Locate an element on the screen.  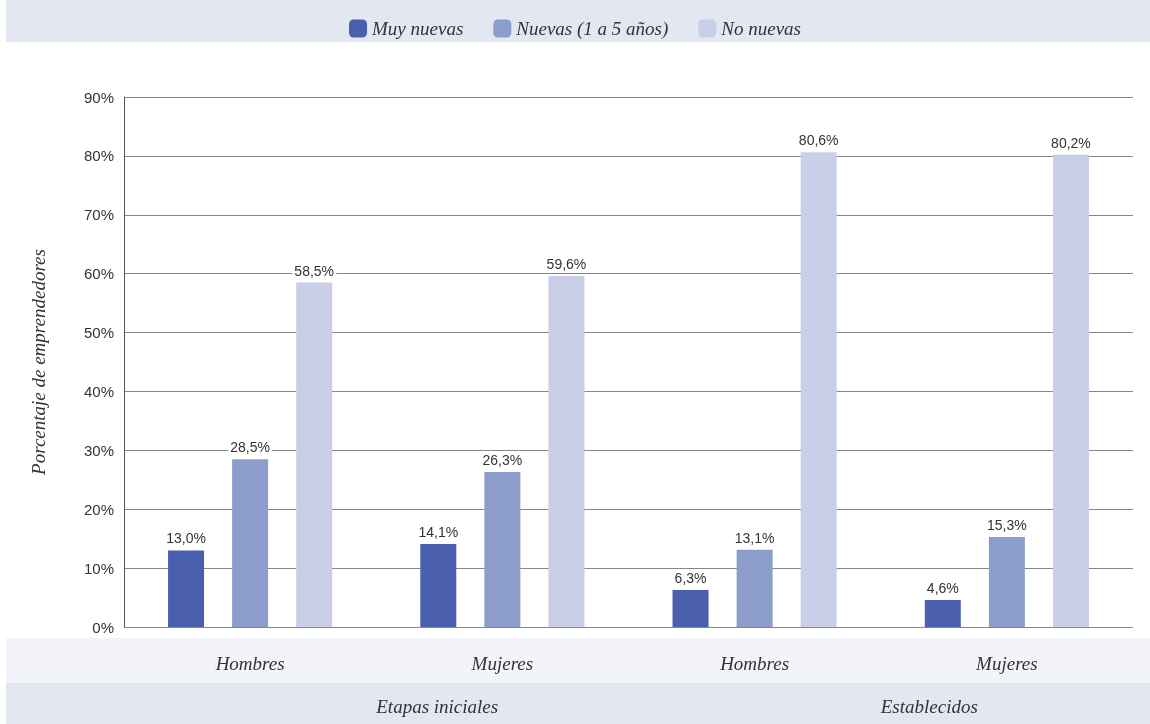
legend-label: No nuevas is located at coordinates (760, 28).